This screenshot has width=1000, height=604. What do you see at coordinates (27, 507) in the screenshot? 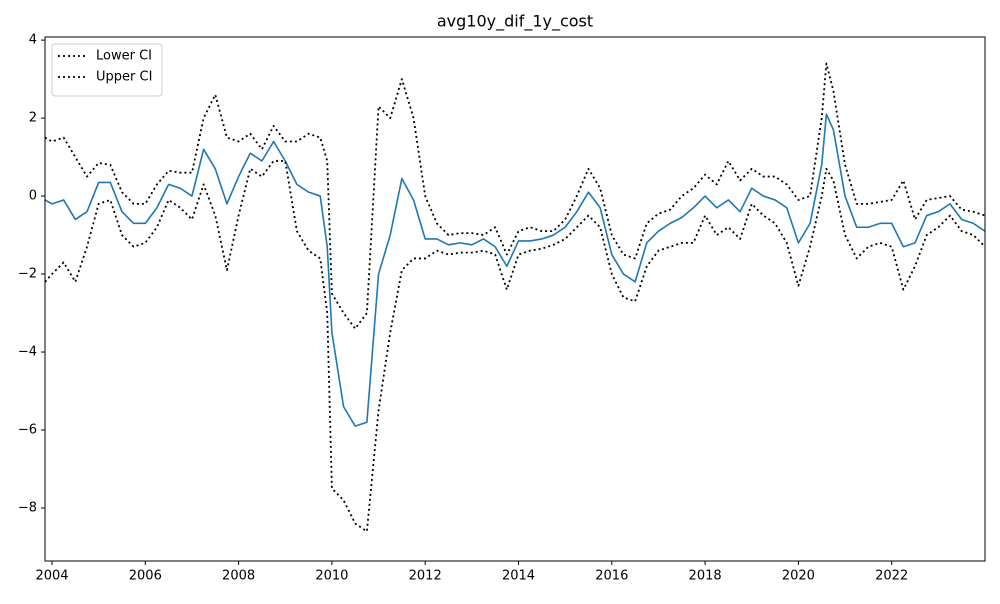
I see `y-tick-label: −8` at bounding box center [27, 507].